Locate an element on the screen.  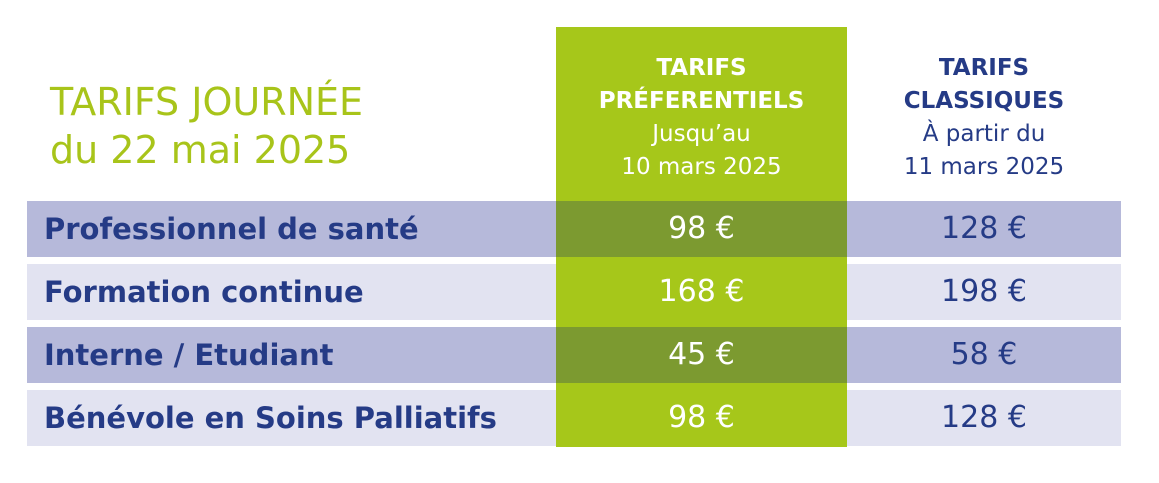
row-label: Professionnel de santé is located at coordinates (231, 229).